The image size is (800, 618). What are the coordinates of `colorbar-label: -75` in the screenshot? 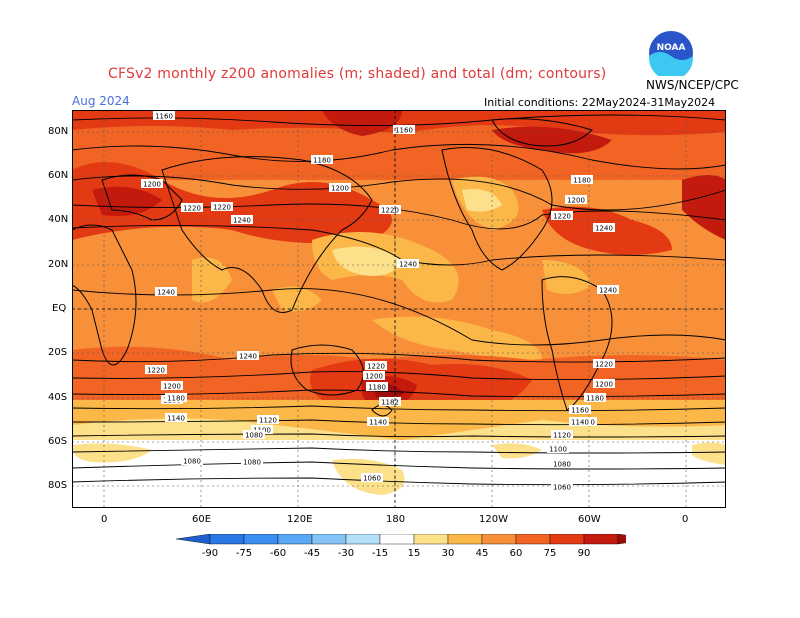 It's located at (244, 553).